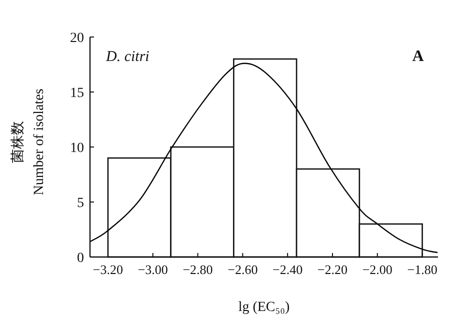 The image size is (474, 335). I want to click on y-tick-label: 10, so click(77, 148).